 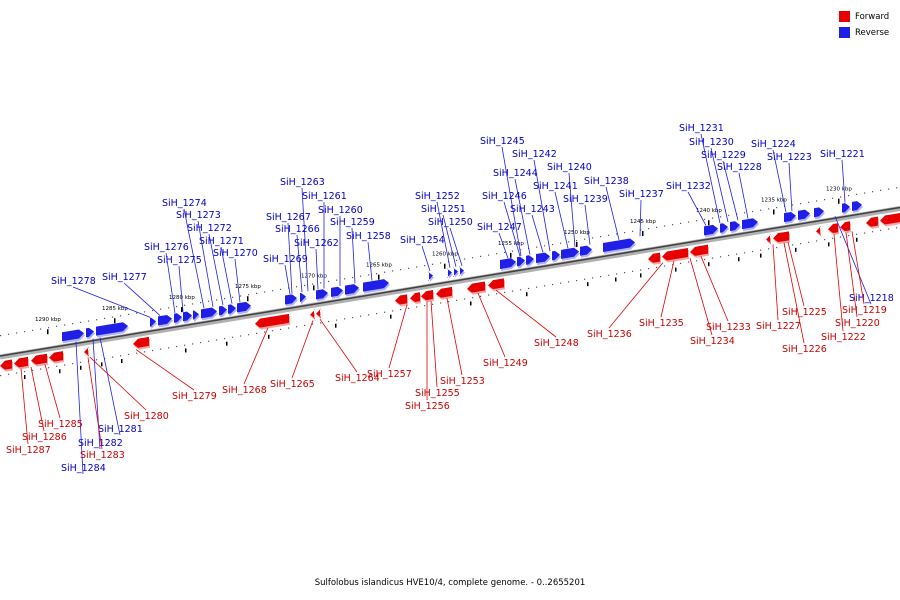 What do you see at coordinates (778, 326) in the screenshot?
I see `gene-label: SiH_1227` at bounding box center [778, 326].